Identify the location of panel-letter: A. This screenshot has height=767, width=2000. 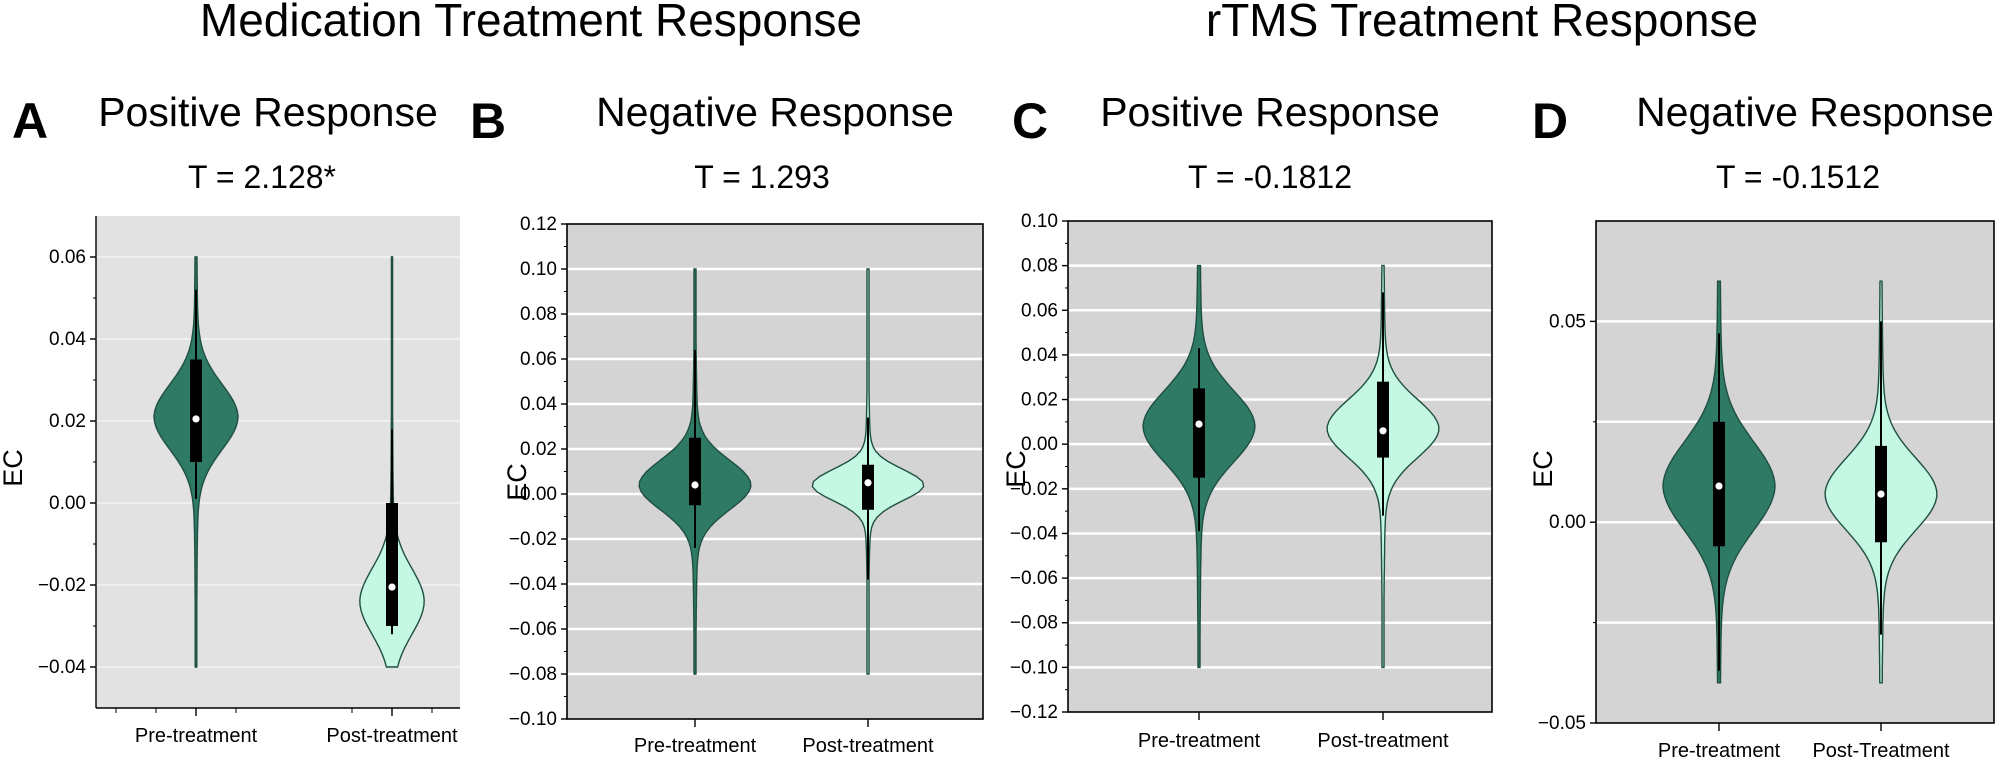
(30, 121).